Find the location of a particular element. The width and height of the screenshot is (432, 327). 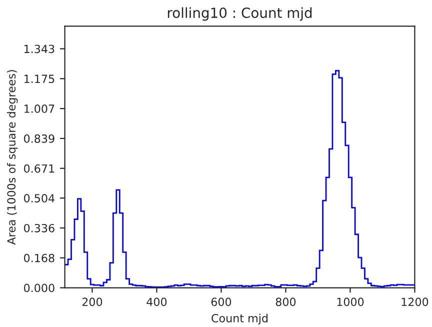

y-tick-label: 0.168 is located at coordinates (39, 258).